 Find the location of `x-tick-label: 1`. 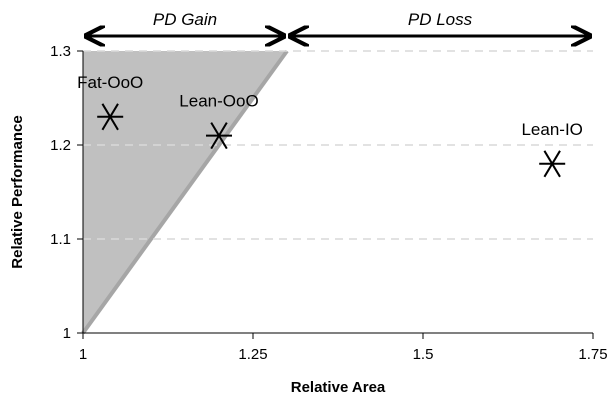

x-tick-label: 1 is located at coordinates (83, 354).